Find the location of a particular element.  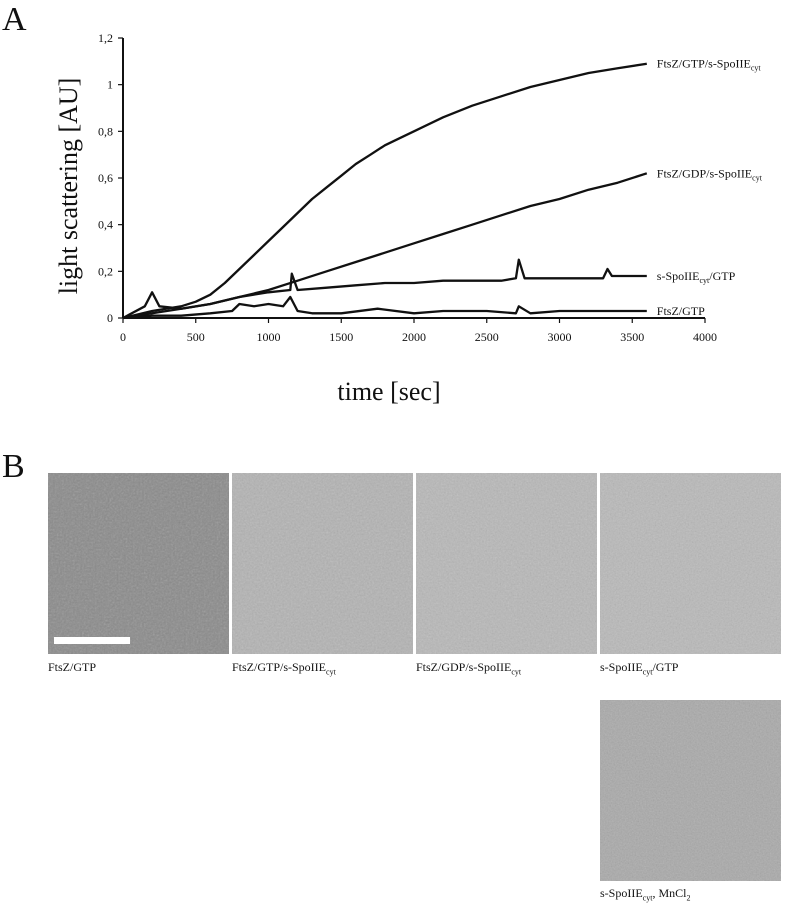

x-tick-label: 0 is located at coordinates (123, 337).